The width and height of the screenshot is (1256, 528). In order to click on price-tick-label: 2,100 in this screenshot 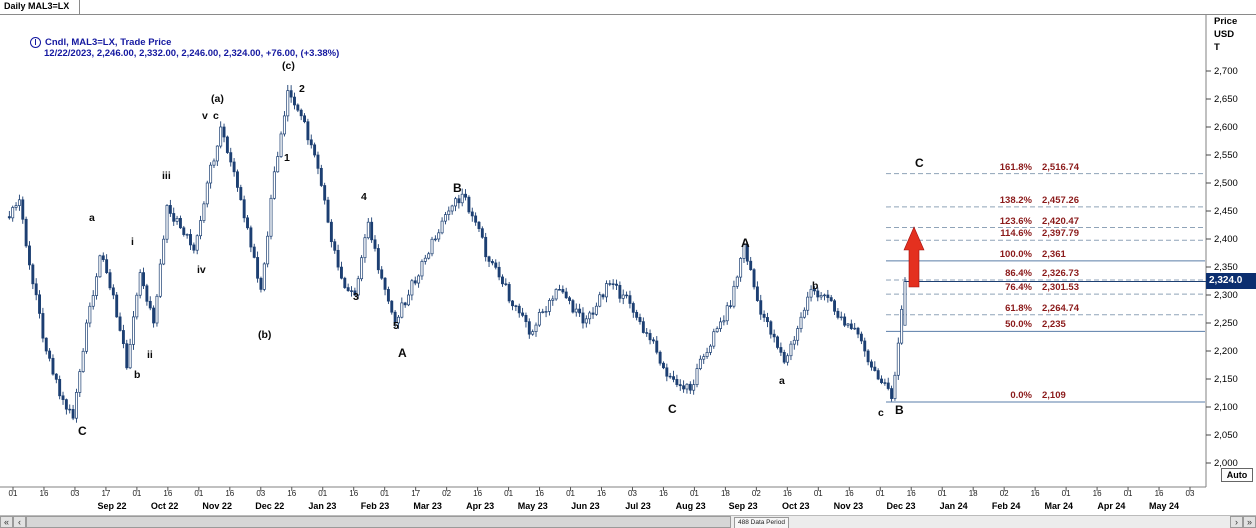, I will do `click(1226, 407)`.